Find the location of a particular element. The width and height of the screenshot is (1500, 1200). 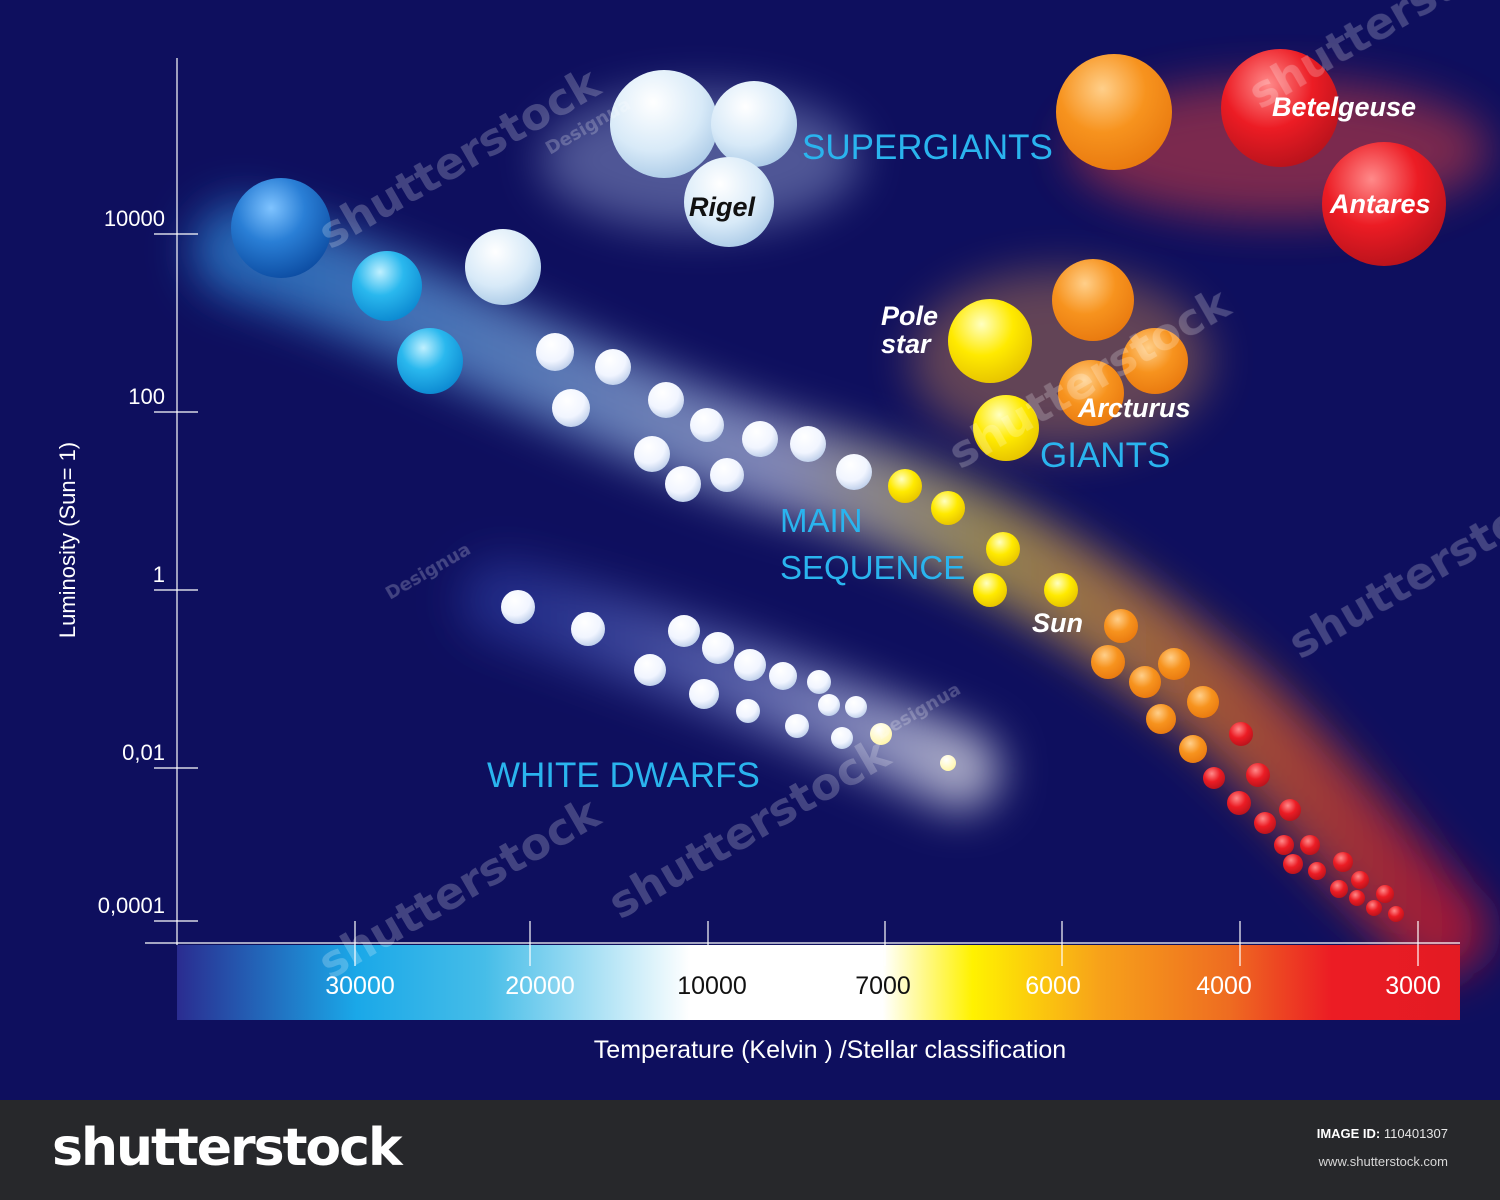

x-ticks: 30000 20000 10000 7000 6000 4000 3000 is located at coordinates (883, 960).